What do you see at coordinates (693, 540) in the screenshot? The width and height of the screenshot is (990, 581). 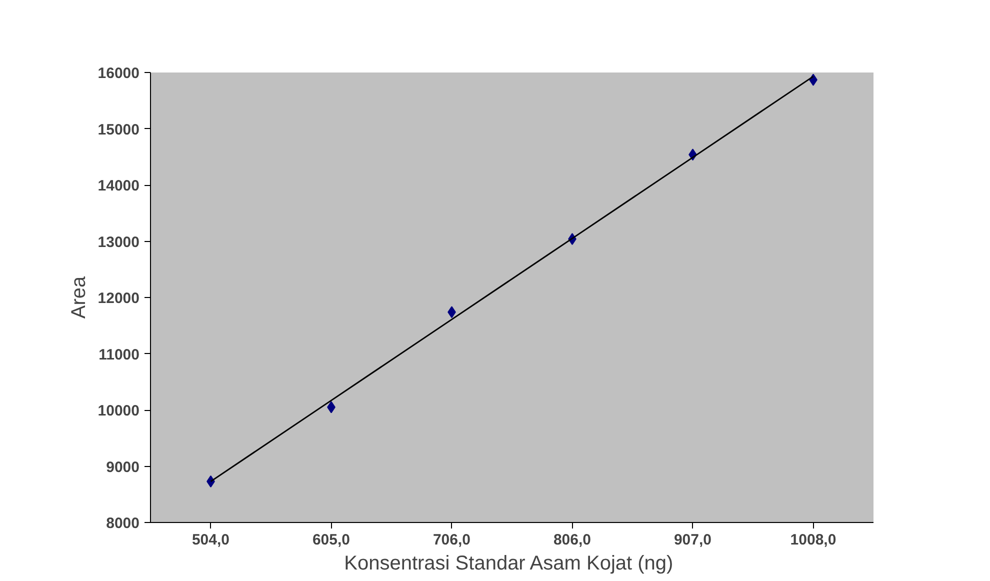 I see `x-tick-label: 907,0` at bounding box center [693, 540].